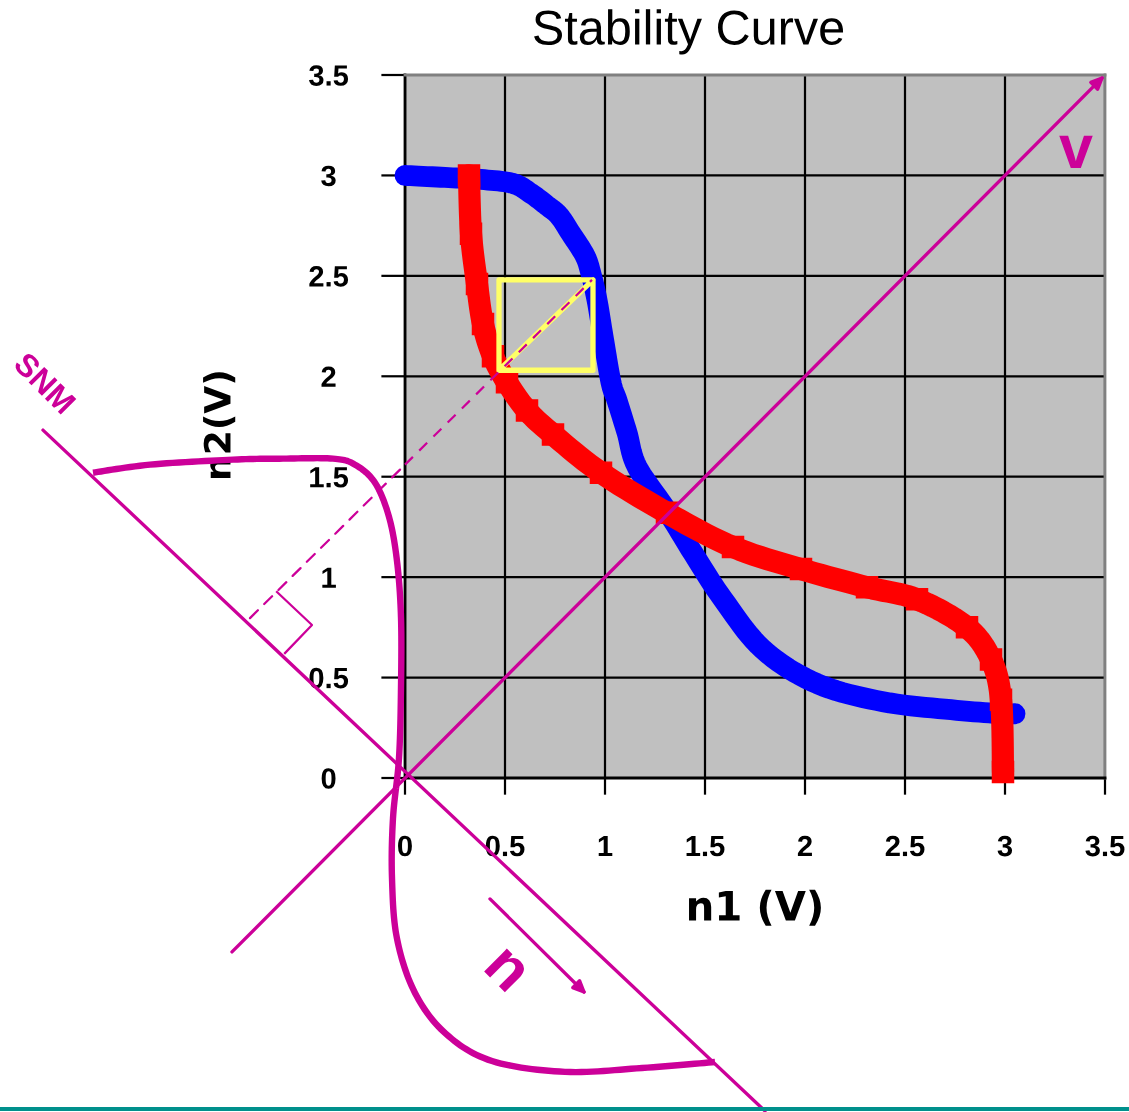  I want to click on annotation: v, so click(1076, 151).